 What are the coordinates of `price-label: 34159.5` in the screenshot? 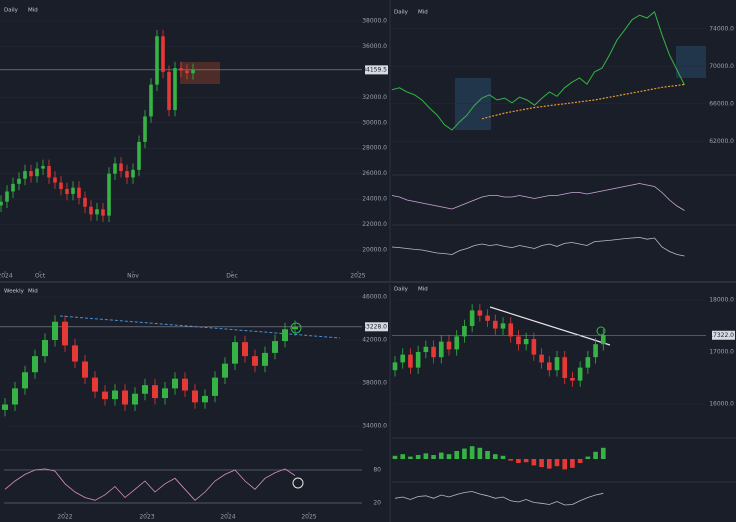 It's located at (374, 69).